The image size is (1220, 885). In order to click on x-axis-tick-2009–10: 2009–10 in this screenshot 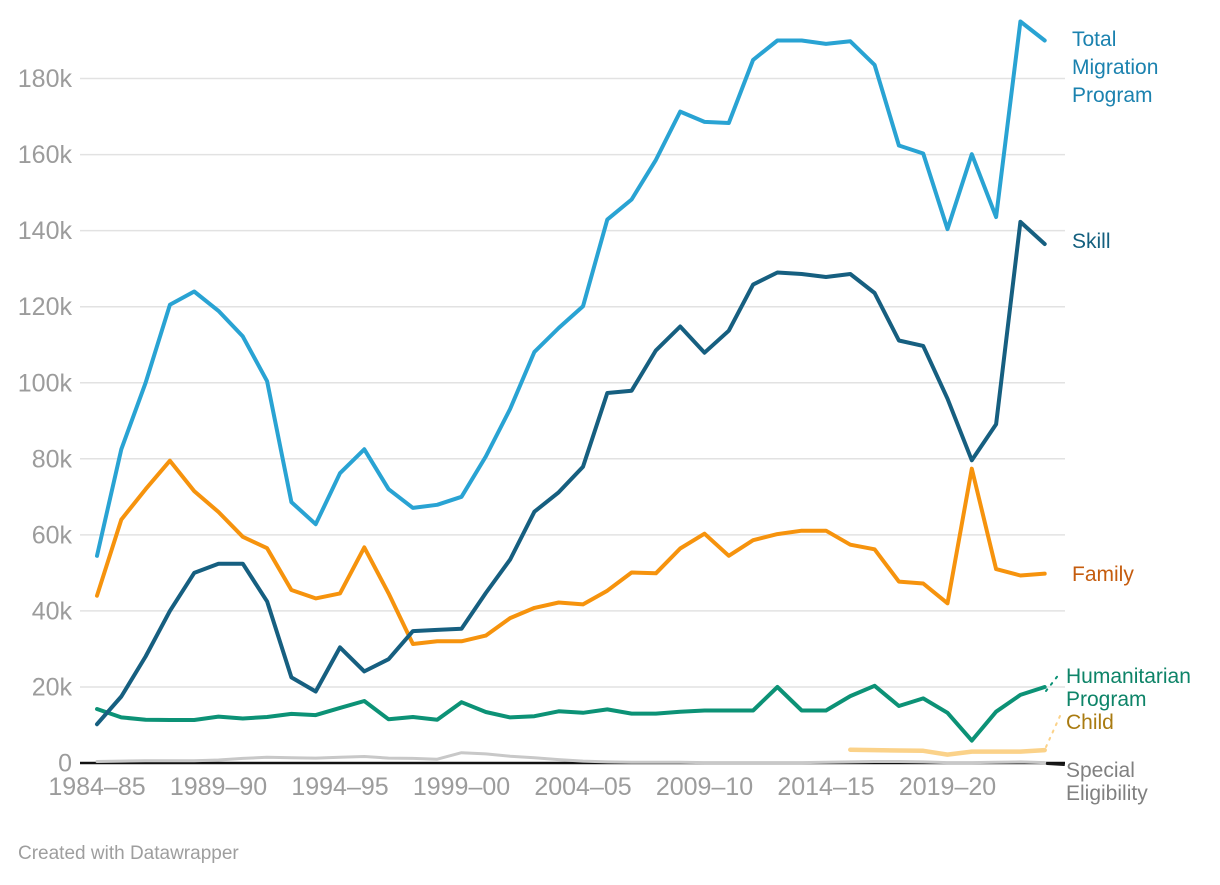, I will do `click(704, 787)`.